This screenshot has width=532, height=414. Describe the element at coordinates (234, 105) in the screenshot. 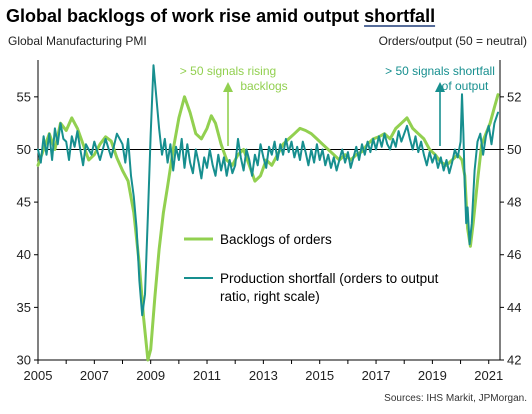

I see `annotation-backlogs: > 50 signals rising backlogs` at that location.